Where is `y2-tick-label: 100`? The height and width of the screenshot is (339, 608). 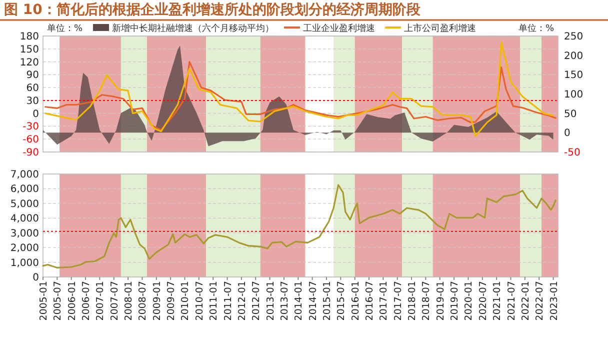 y2-tick-label: 100 is located at coordinates (574, 95).